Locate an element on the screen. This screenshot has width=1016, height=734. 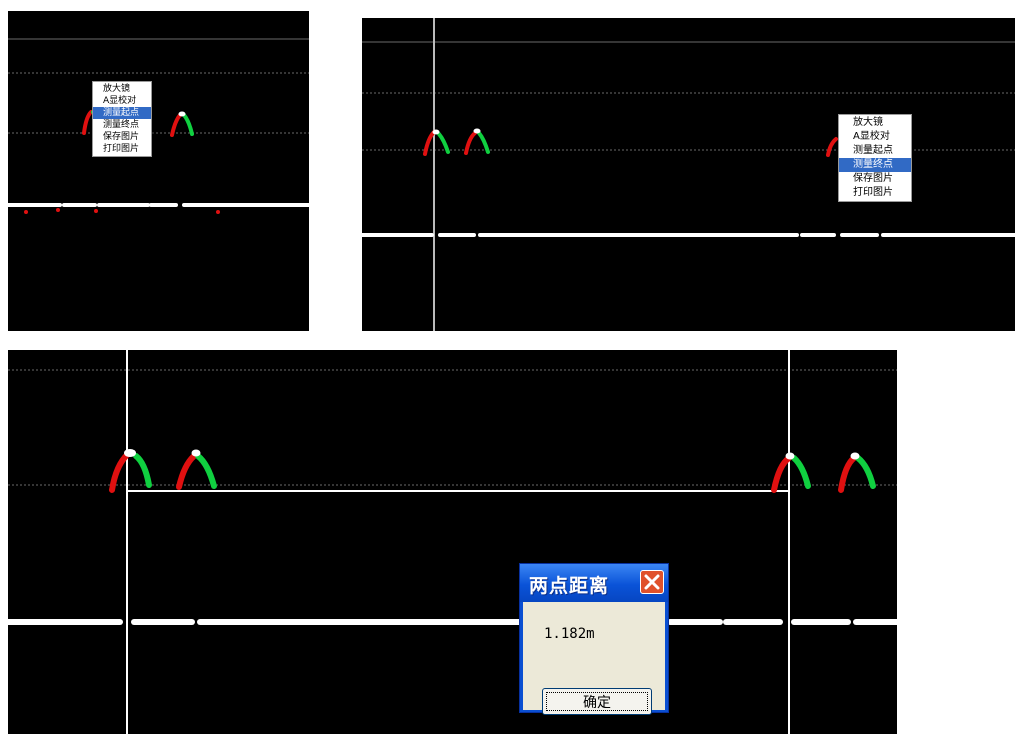
context-menu: 放大镜 A显校对 测量起点 测量终点保存图片打印图片 is located at coordinates (122, 119).